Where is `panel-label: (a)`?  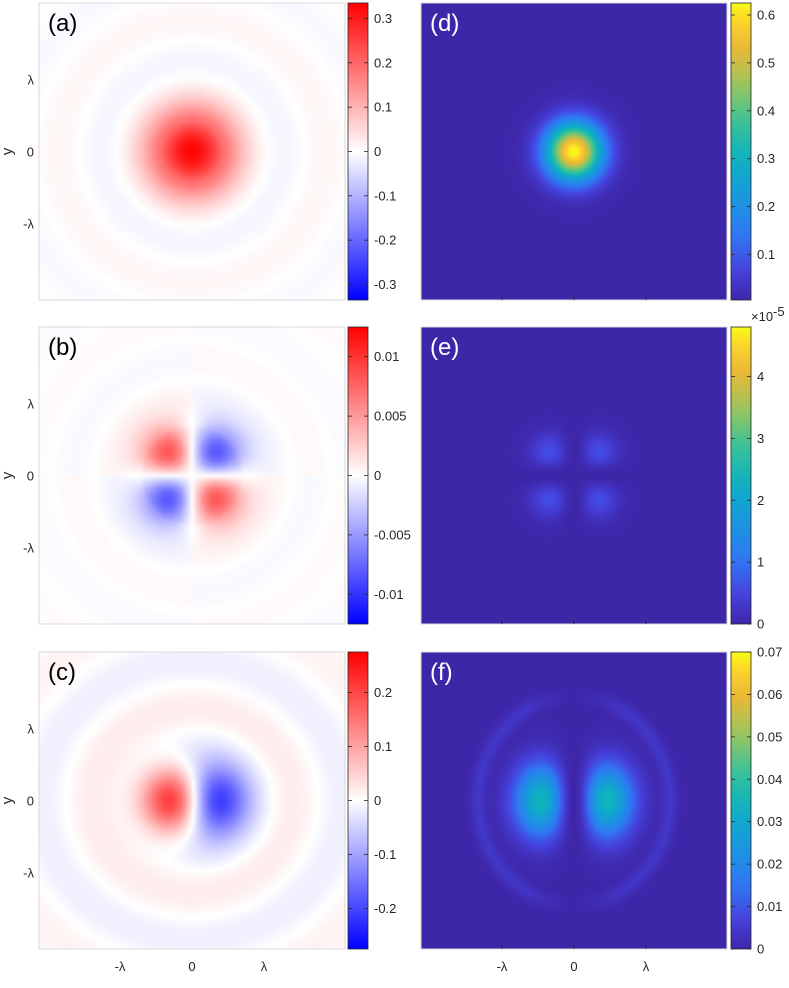
panel-label: (a) is located at coordinates (62, 23).